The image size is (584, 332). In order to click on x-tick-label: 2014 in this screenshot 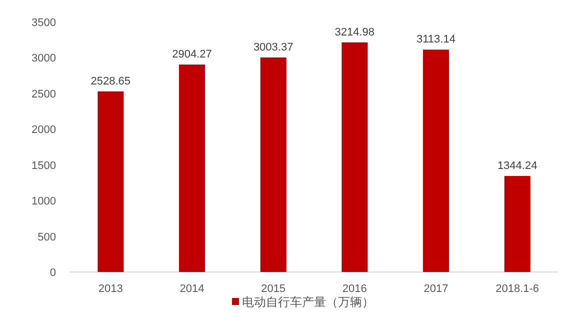, I will do `click(192, 289)`.